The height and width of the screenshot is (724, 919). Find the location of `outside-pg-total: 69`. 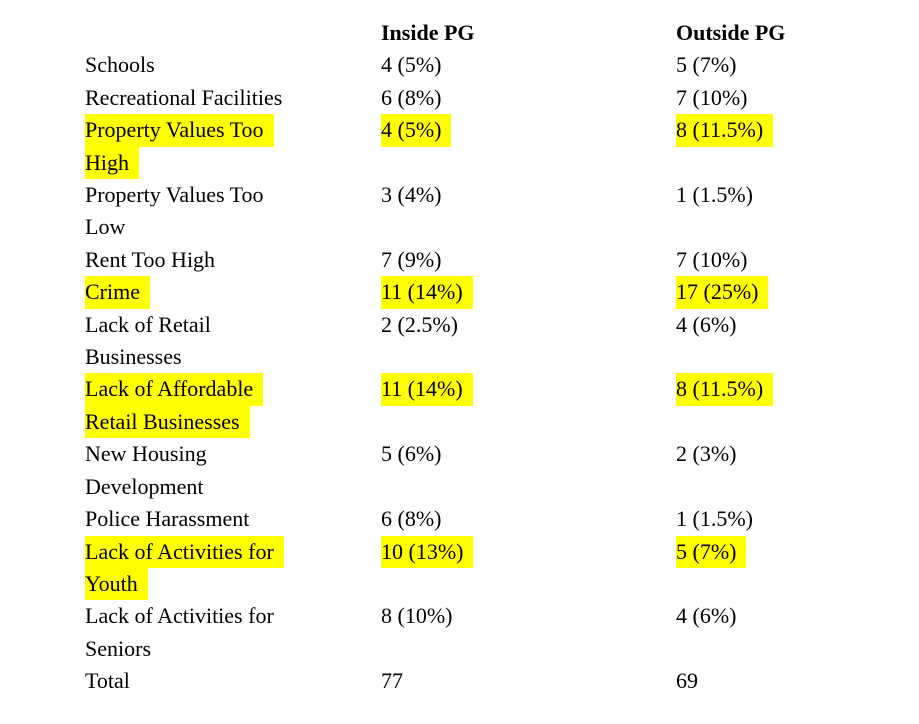

outside-pg-total: 69 is located at coordinates (687, 681).